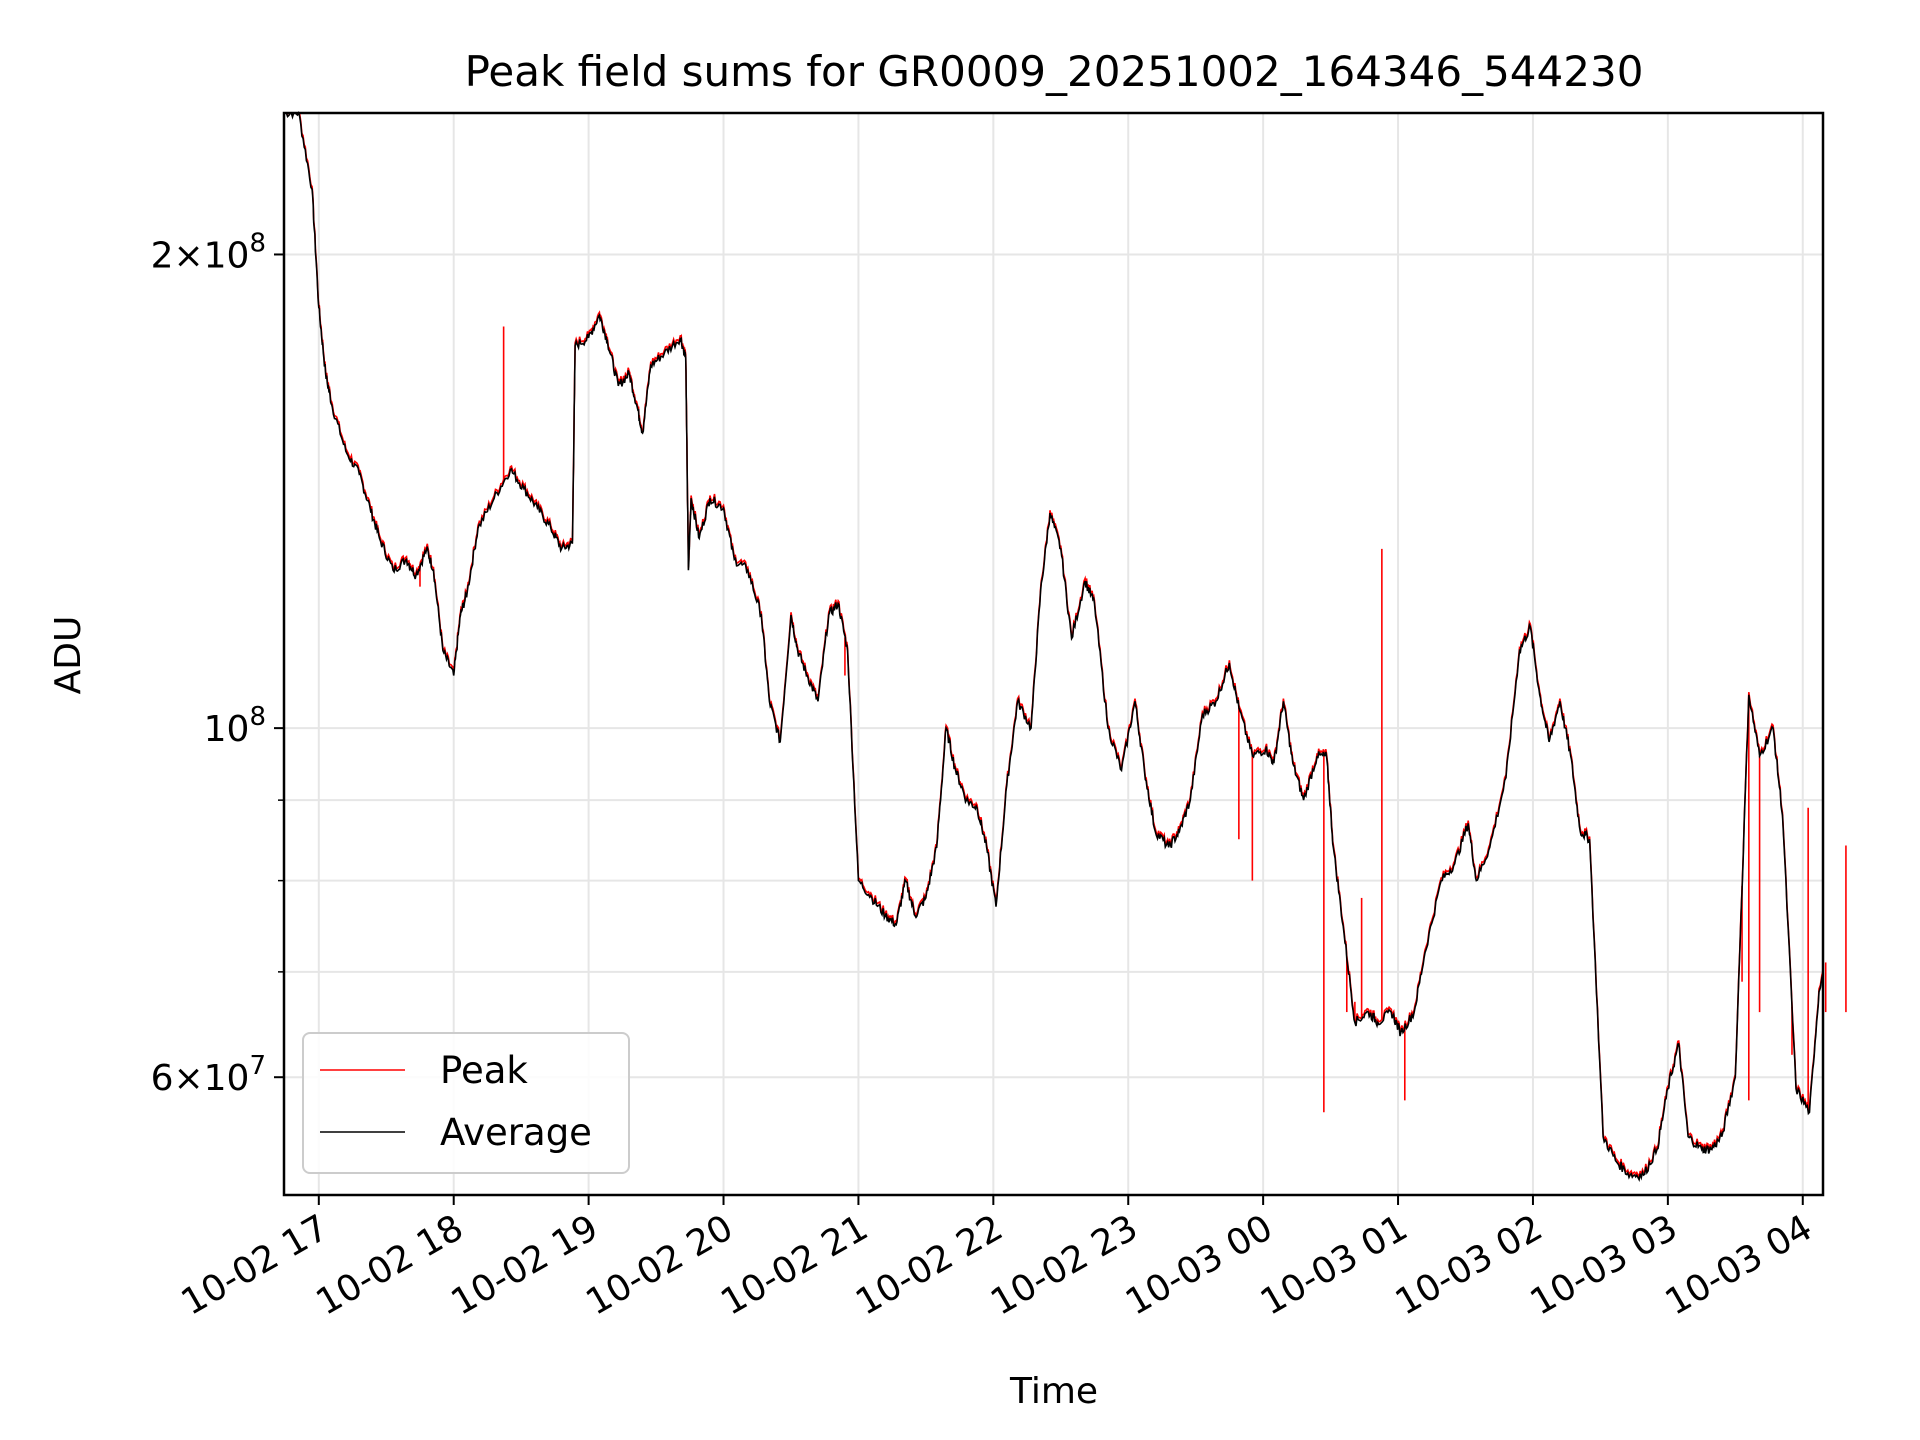 The height and width of the screenshot is (1440, 1920). What do you see at coordinates (68, 655) in the screenshot?
I see `y-axis-label: ADU` at bounding box center [68, 655].